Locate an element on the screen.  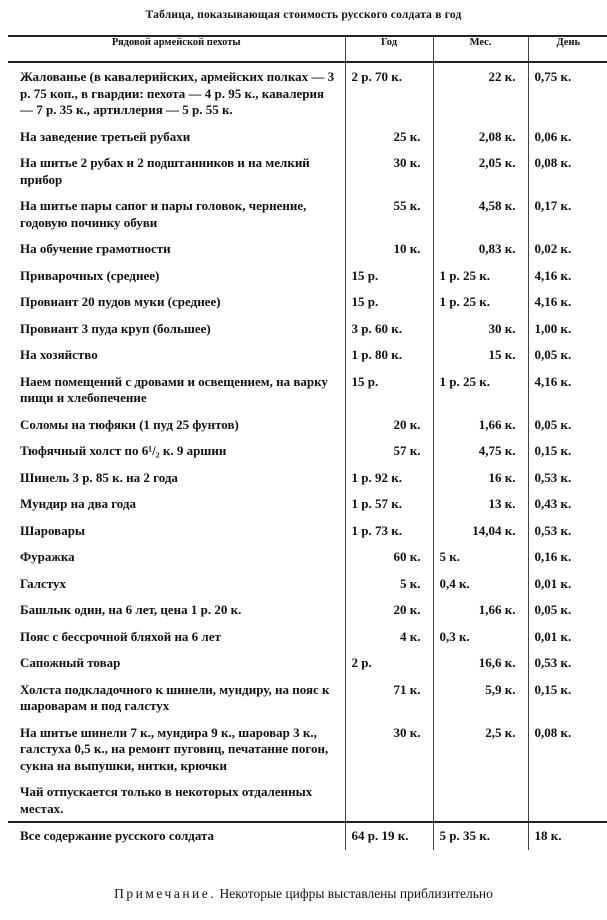
cell-day: 0,02 к. is located at coordinates (567, 248).